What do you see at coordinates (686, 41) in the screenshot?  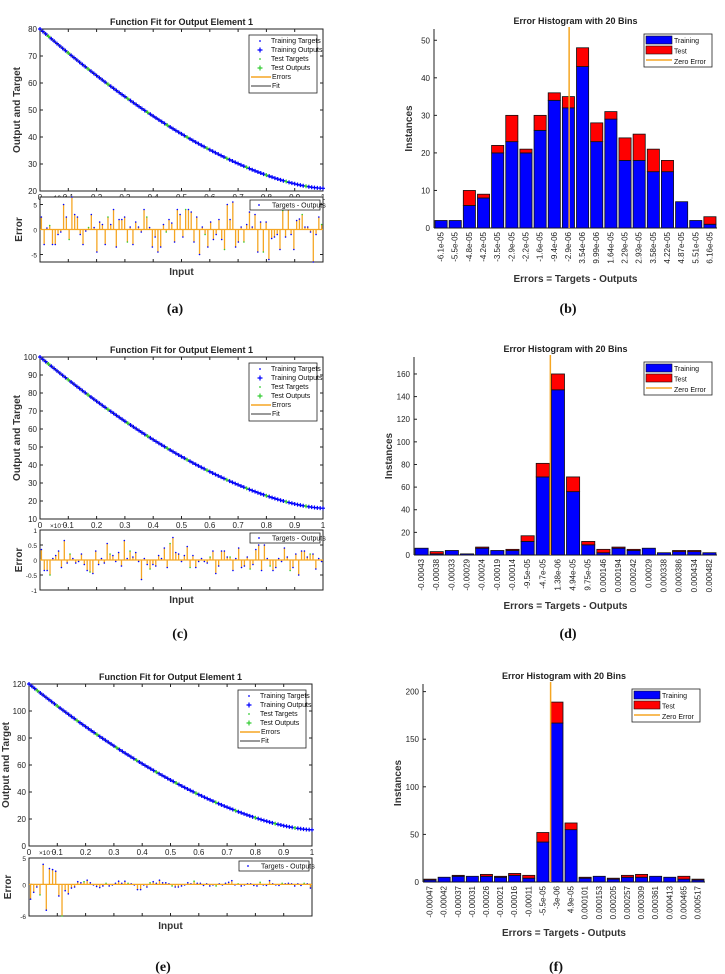 I see `legend-label: Training` at bounding box center [686, 41].